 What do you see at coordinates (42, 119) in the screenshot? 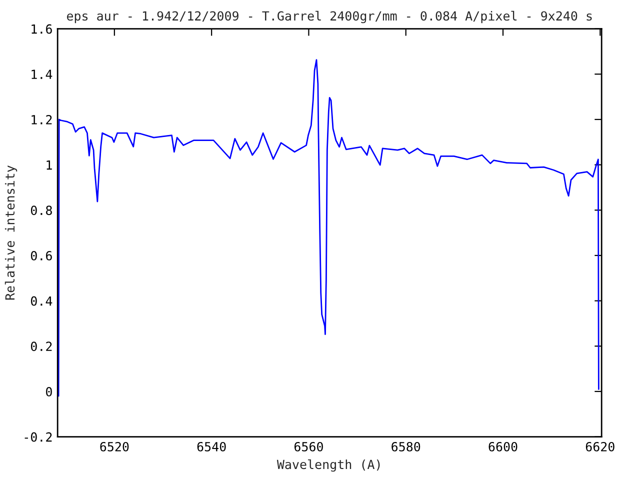
I see `y-tick-label: 1.2` at bounding box center [42, 119].